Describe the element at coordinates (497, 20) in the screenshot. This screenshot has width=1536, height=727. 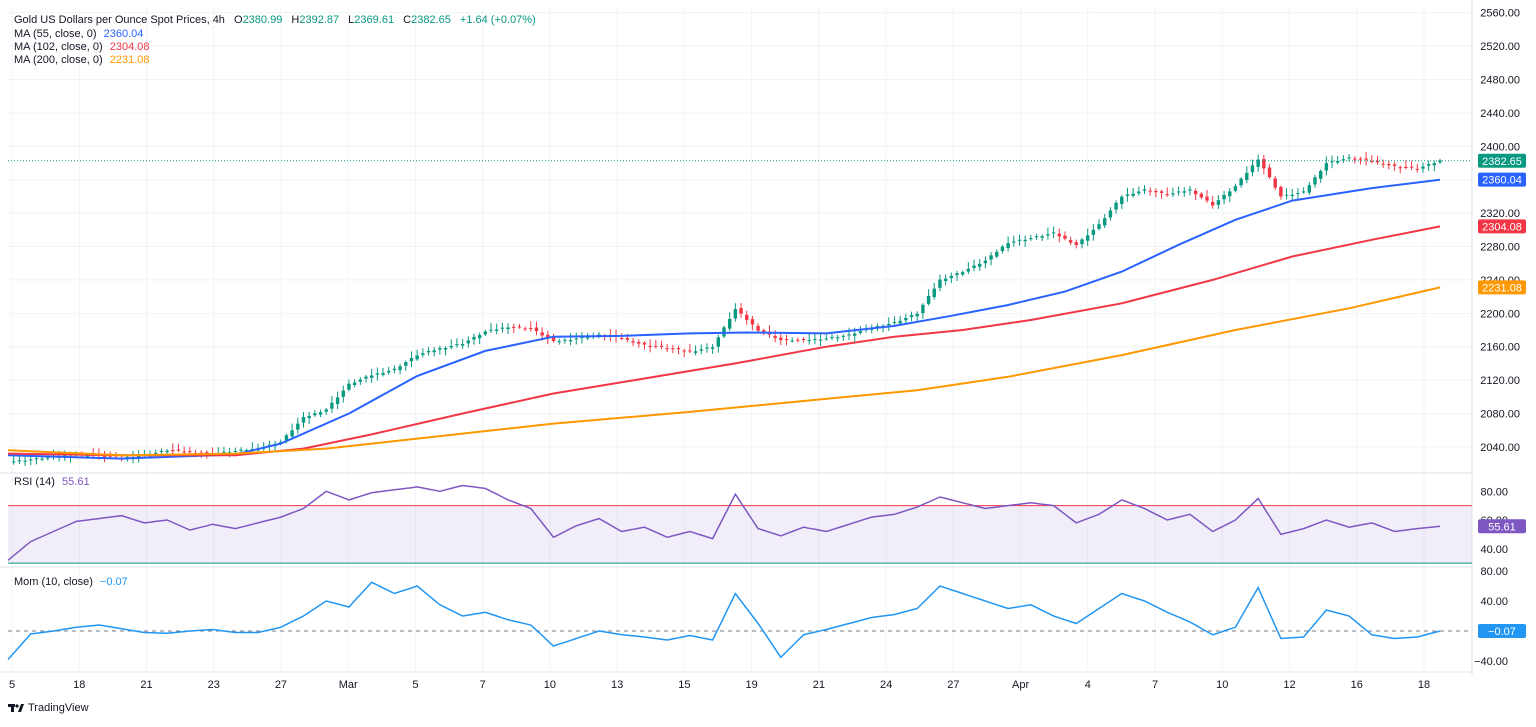
I see `change-value: +1.64 (+0.07%)` at that location.